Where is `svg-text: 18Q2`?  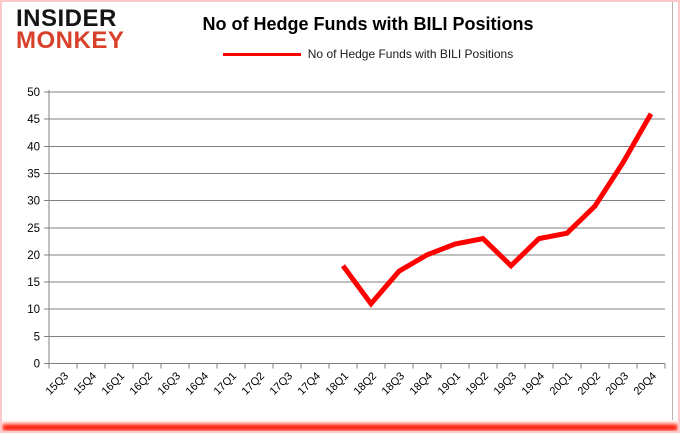
svg-text: 18Q2 is located at coordinates (366, 384).